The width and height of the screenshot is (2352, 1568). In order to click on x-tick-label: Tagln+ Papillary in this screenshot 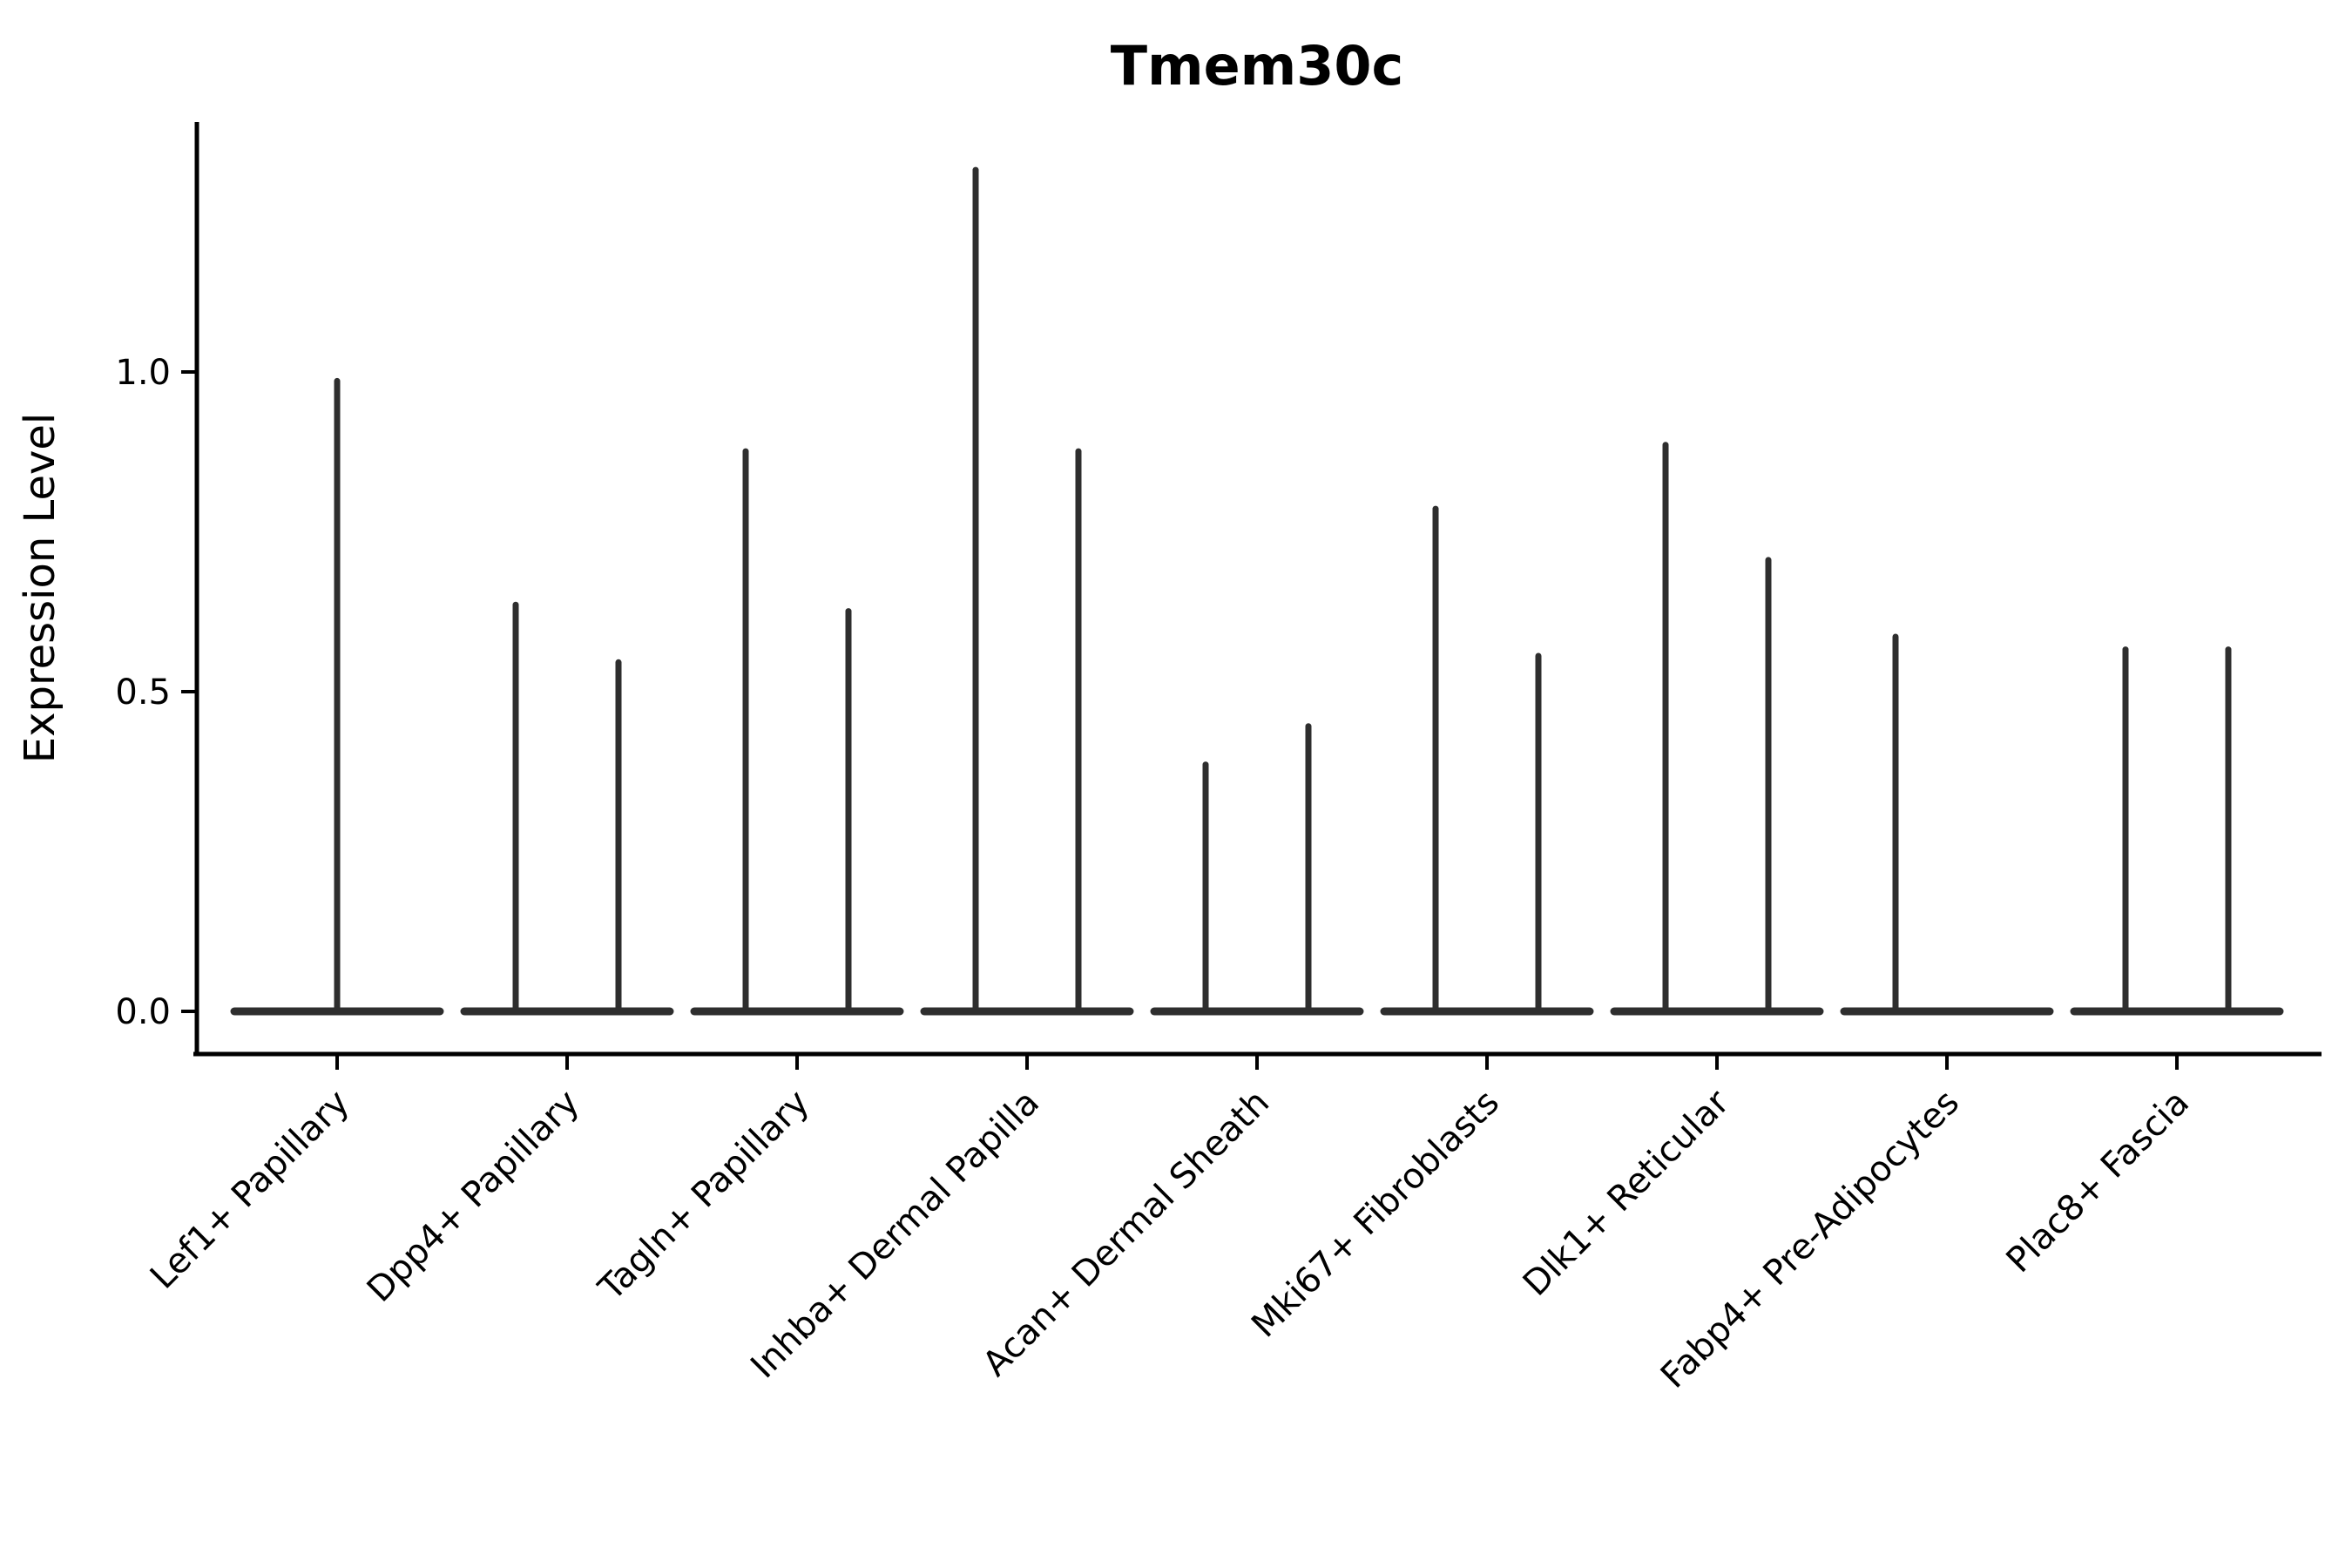, I will do `click(704, 1196)`.